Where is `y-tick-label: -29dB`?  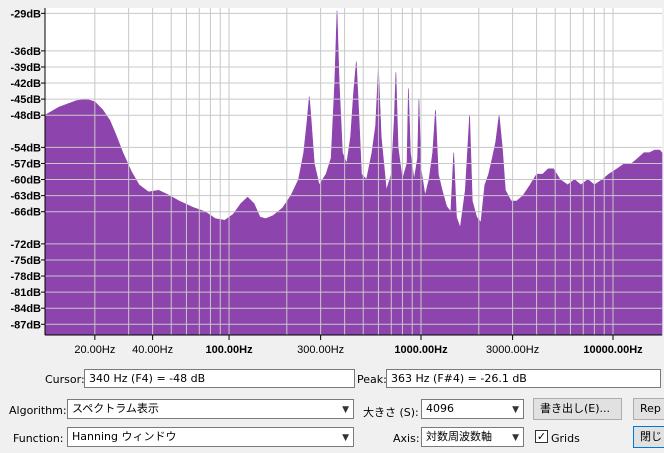
y-tick-label: -29dB is located at coordinates (25, 14).